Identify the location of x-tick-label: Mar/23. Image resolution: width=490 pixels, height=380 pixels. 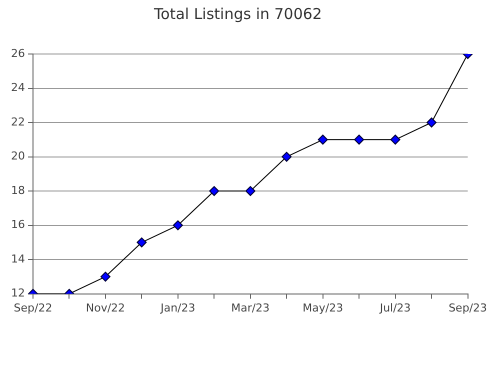
(250, 307).